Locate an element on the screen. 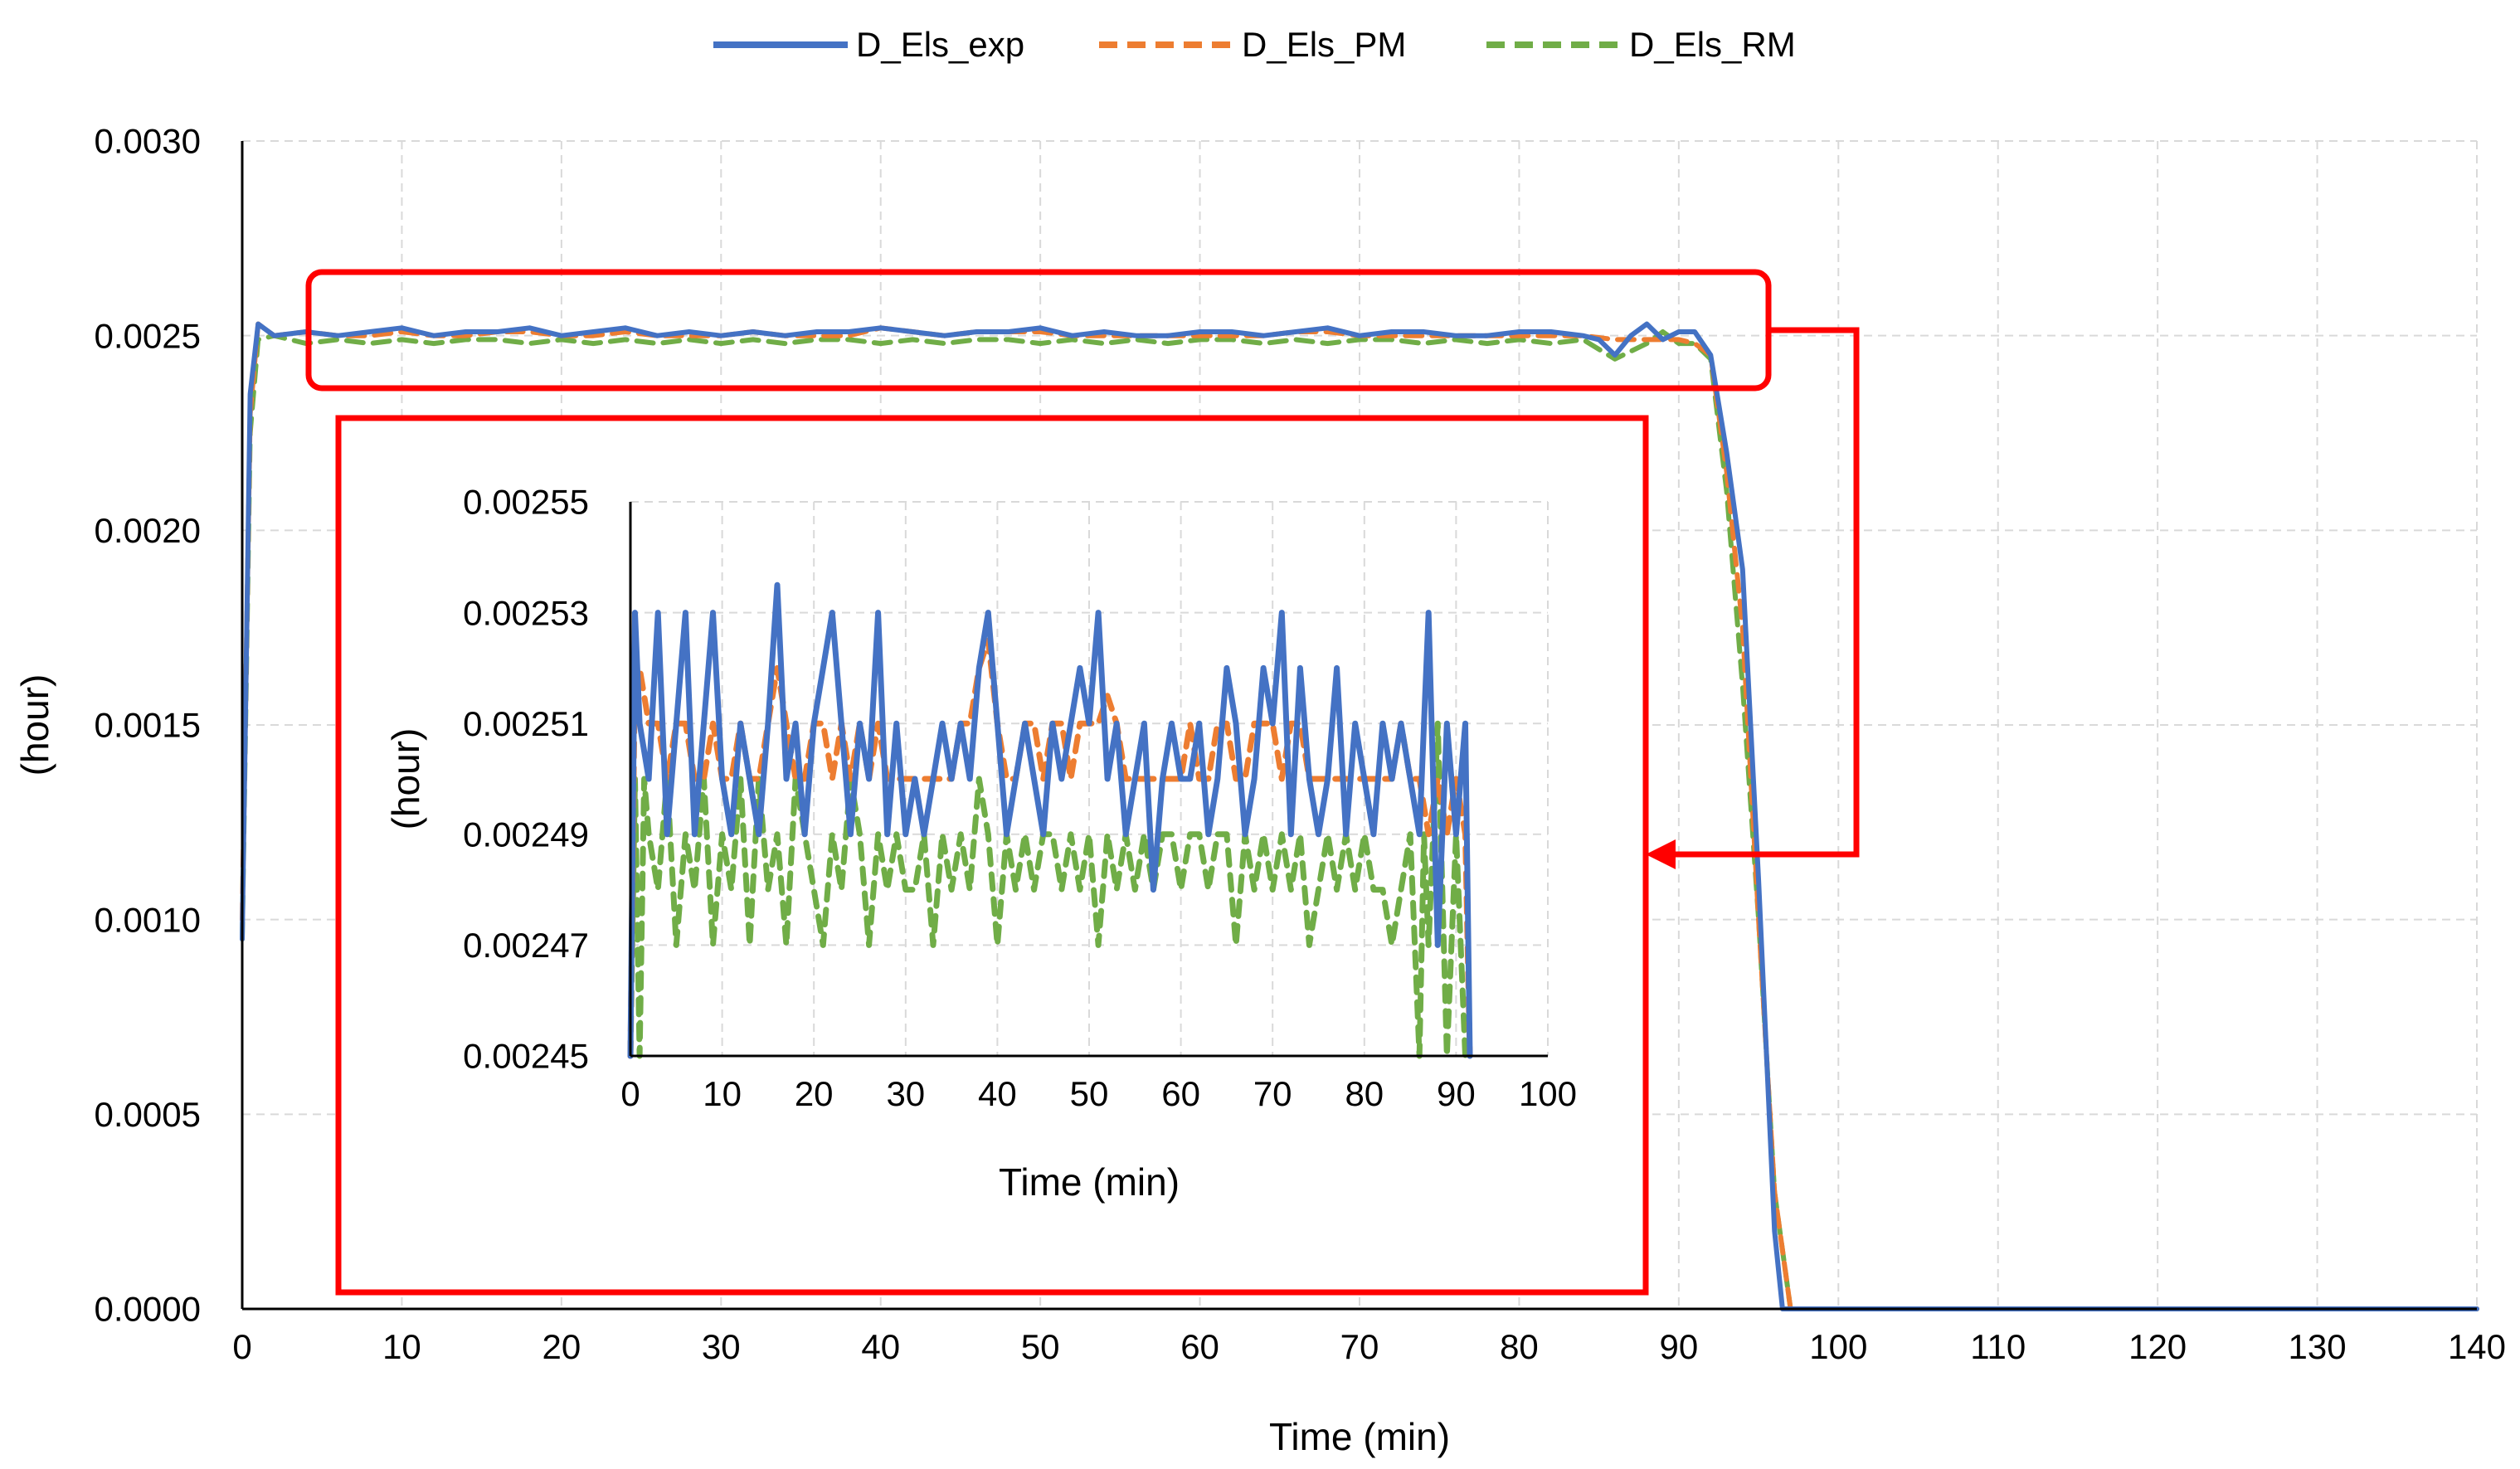 This screenshot has height=1469, width=2520. inset-x-tick-labels: 0 10 20 30 40 50 60 70 80 90 100 is located at coordinates (1098, 1093).